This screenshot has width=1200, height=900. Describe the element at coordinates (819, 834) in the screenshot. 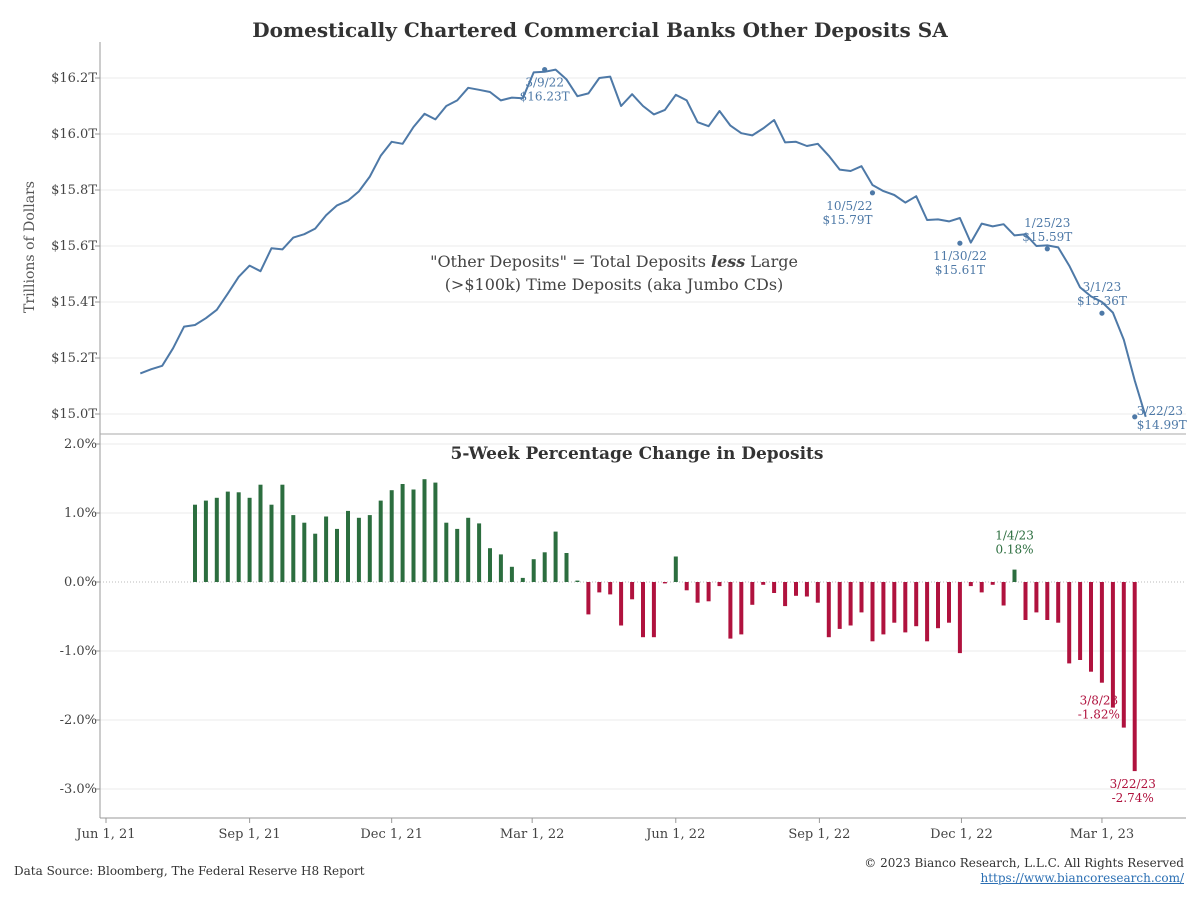

I see `x-tick-label: Sep 1, 22` at that location.